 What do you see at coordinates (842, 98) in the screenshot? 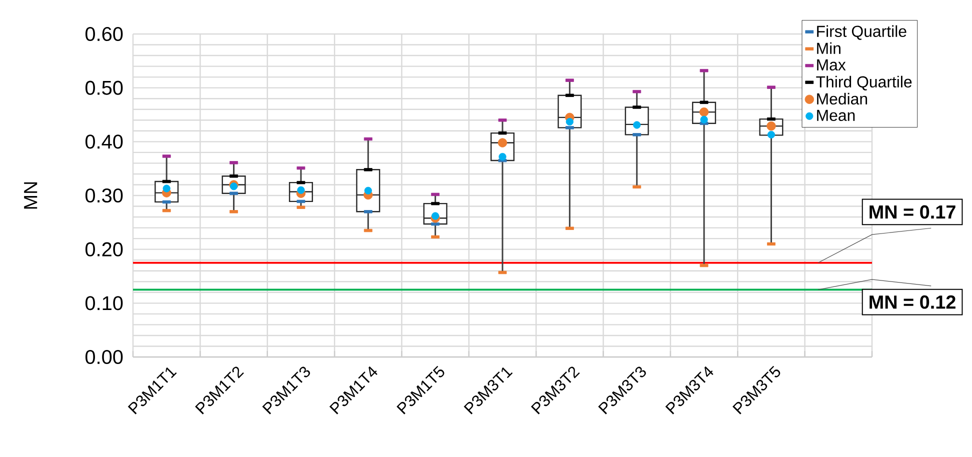
I see `legend-label: Median` at bounding box center [842, 98].